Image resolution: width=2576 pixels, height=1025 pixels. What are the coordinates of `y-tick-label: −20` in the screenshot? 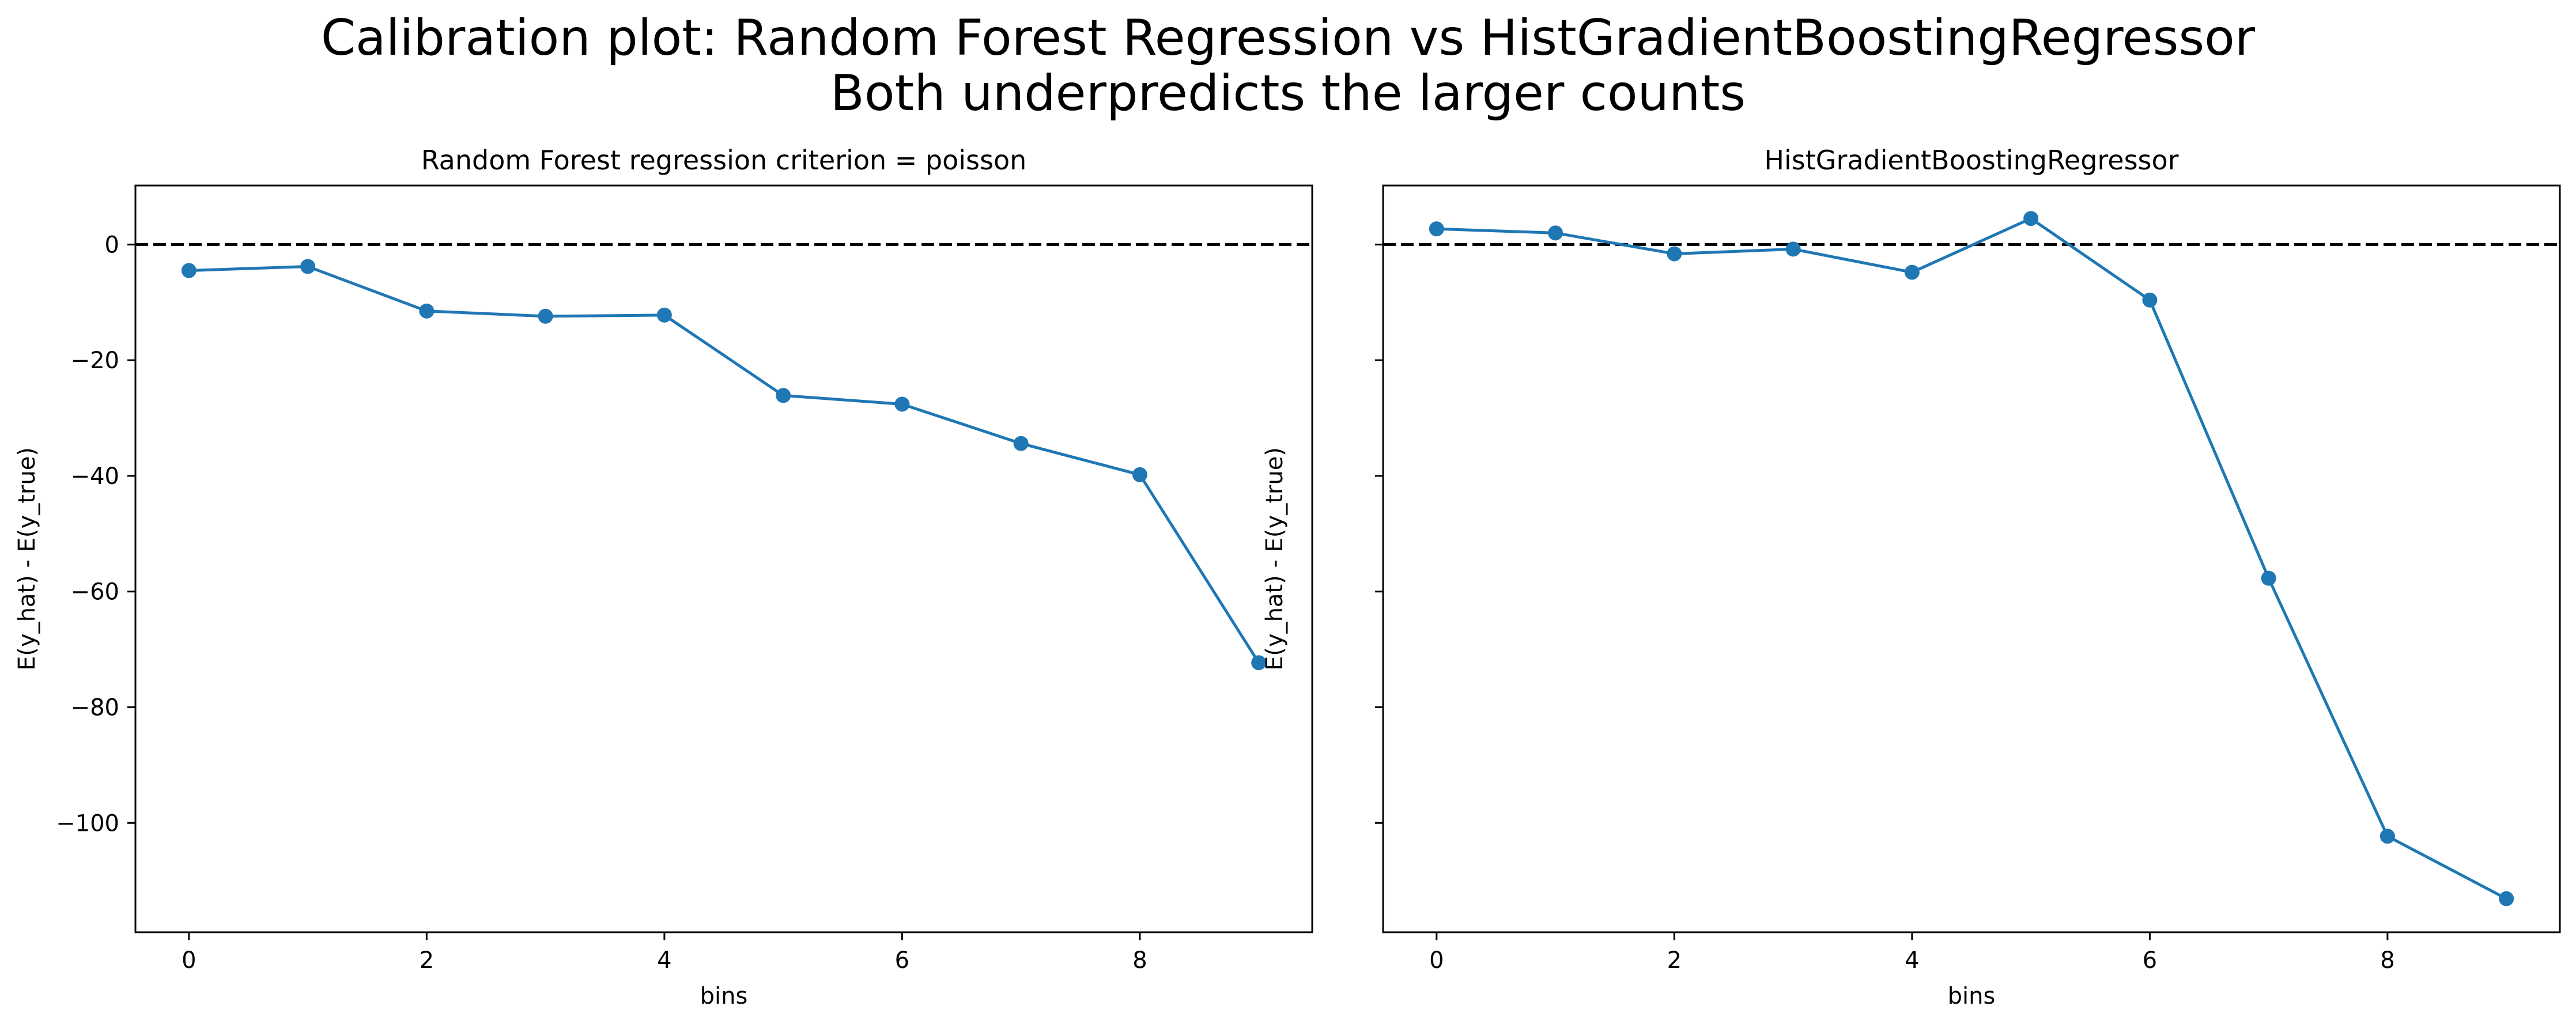 It's located at (95, 360).